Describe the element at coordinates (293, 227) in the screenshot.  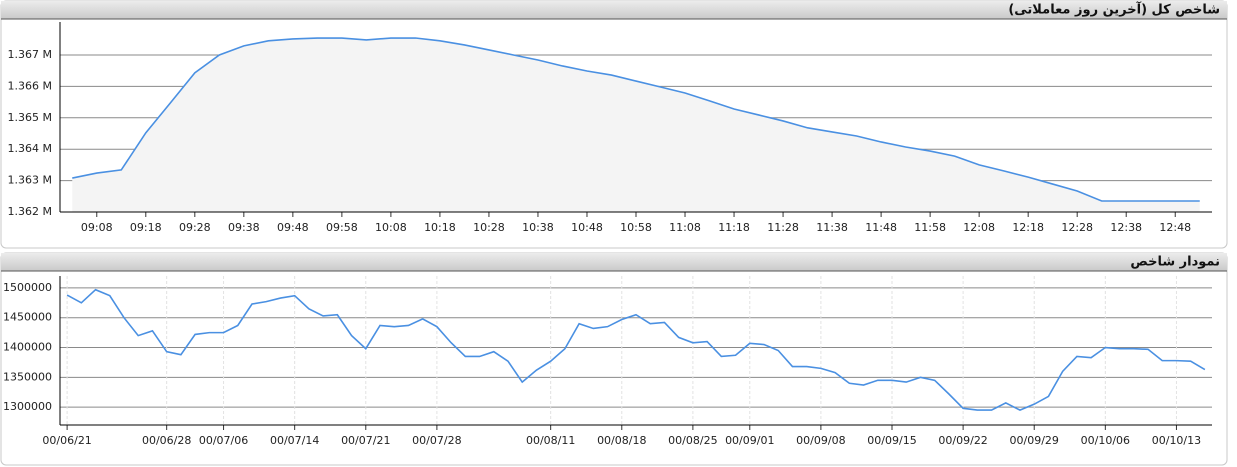
I see `x-tick-label: 09:48` at that location.